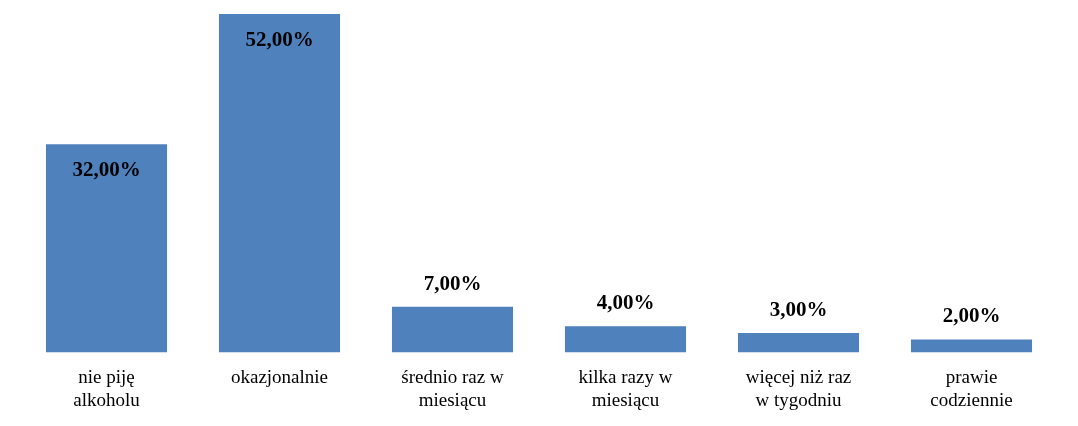 Image resolution: width=1078 pixels, height=426 pixels. What do you see at coordinates (279, 38) in the screenshot?
I see `data-label: 52,00%` at bounding box center [279, 38].